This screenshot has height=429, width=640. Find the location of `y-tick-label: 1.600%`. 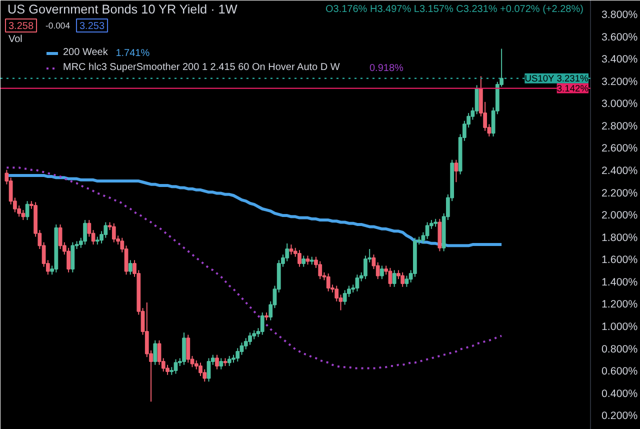

y-tick-label: 1.600% is located at coordinates (620, 260).